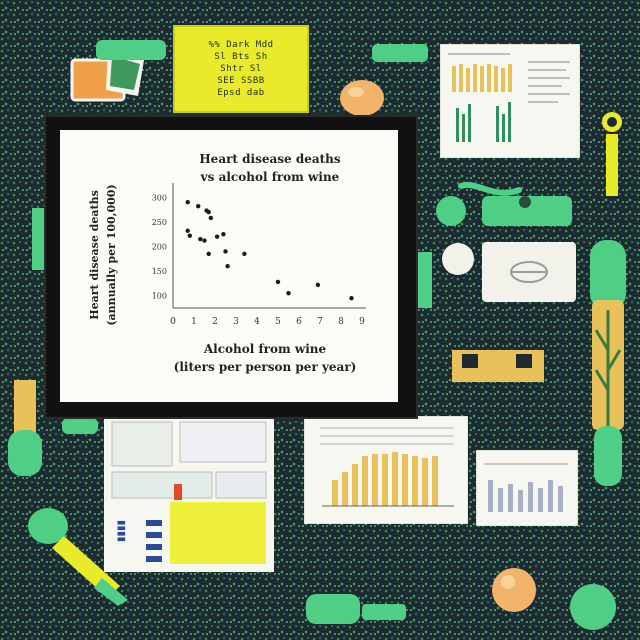 The image size is (640, 640). Describe the element at coordinates (189, 493) in the screenshot. I see `dashboard-document: ▮▮▮▮` at that location.